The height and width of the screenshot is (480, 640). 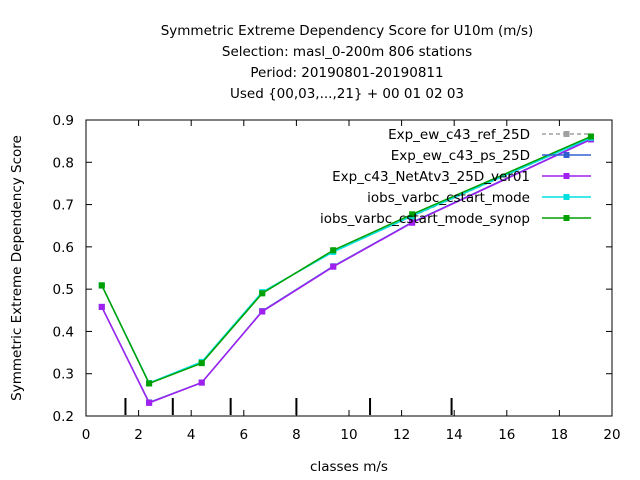 What do you see at coordinates (349, 467) in the screenshot?
I see `x-axis-label: classes m/s` at bounding box center [349, 467].